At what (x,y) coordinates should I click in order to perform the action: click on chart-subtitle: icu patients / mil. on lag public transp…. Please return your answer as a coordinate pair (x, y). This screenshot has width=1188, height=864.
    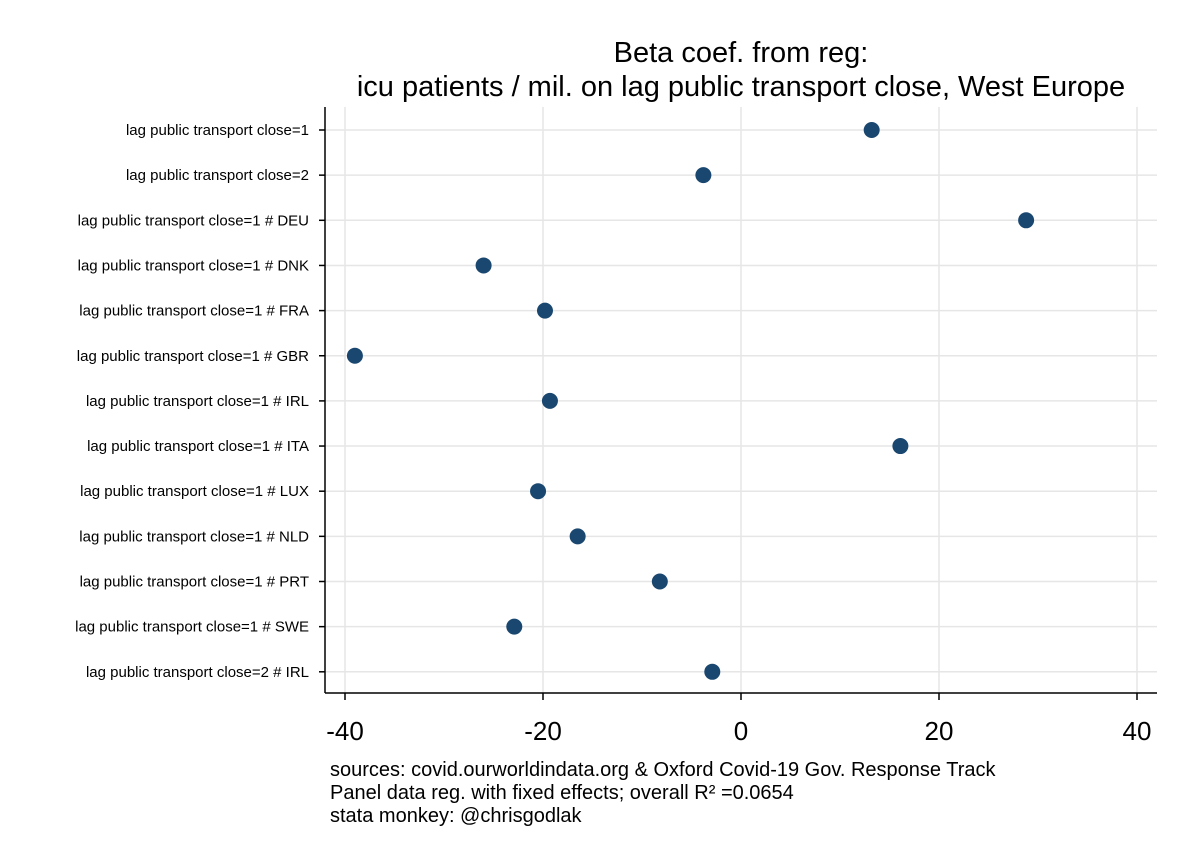
    Looking at the image, I should click on (741, 87).